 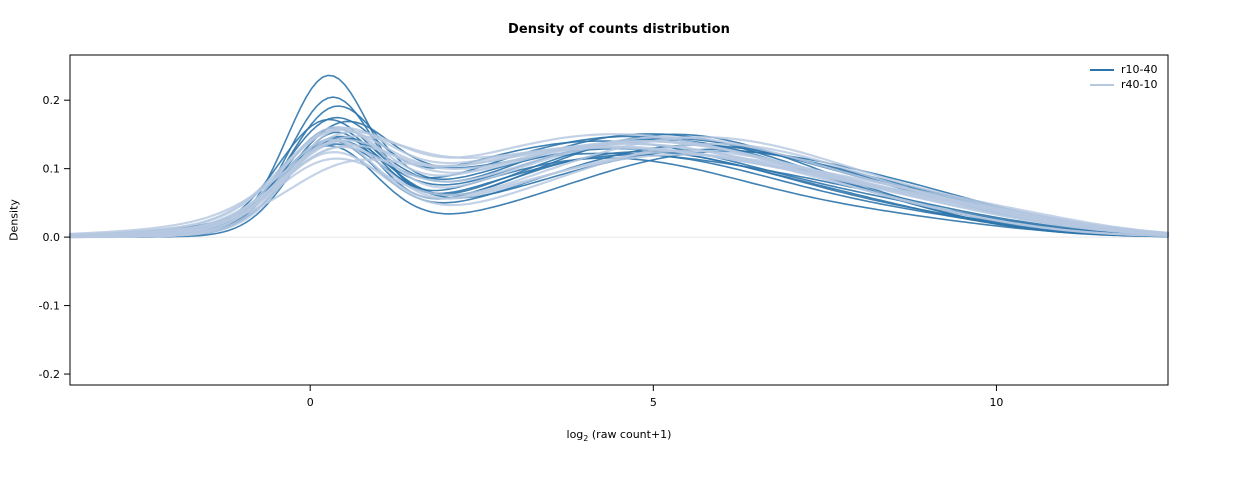 What do you see at coordinates (653, 402) in the screenshot?
I see `x-tick-label: 5` at bounding box center [653, 402].